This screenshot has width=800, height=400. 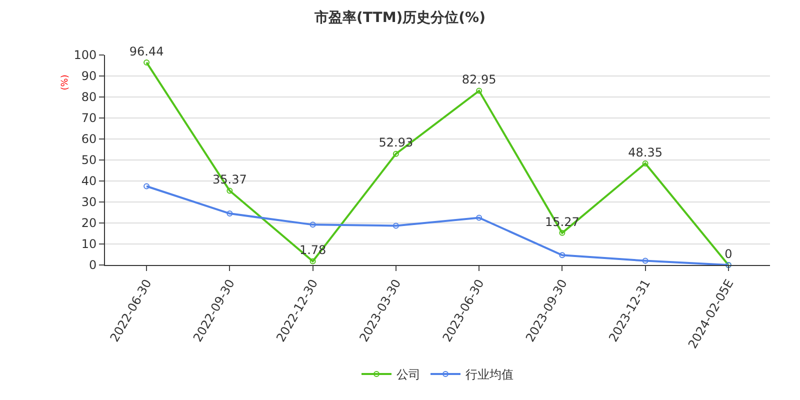 What do you see at coordinates (89, 181) in the screenshot?
I see `y-tick-label: 40` at bounding box center [89, 181].